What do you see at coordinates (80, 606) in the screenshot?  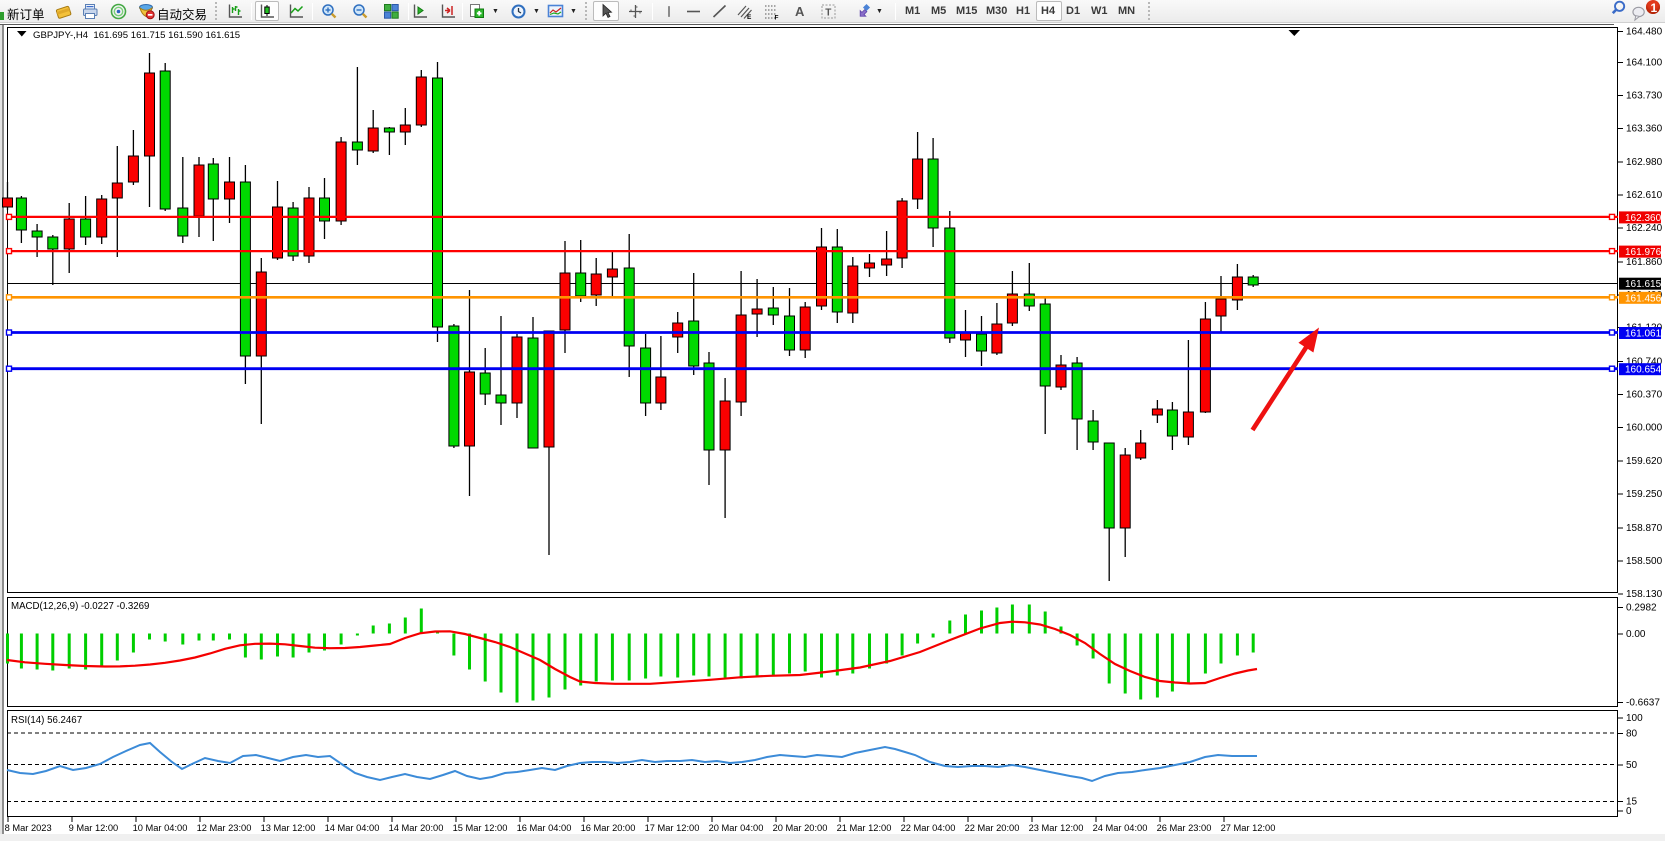 I see `svg-text: MACD(12,26,9) -0.0227 -0.3269` at bounding box center [80, 606].